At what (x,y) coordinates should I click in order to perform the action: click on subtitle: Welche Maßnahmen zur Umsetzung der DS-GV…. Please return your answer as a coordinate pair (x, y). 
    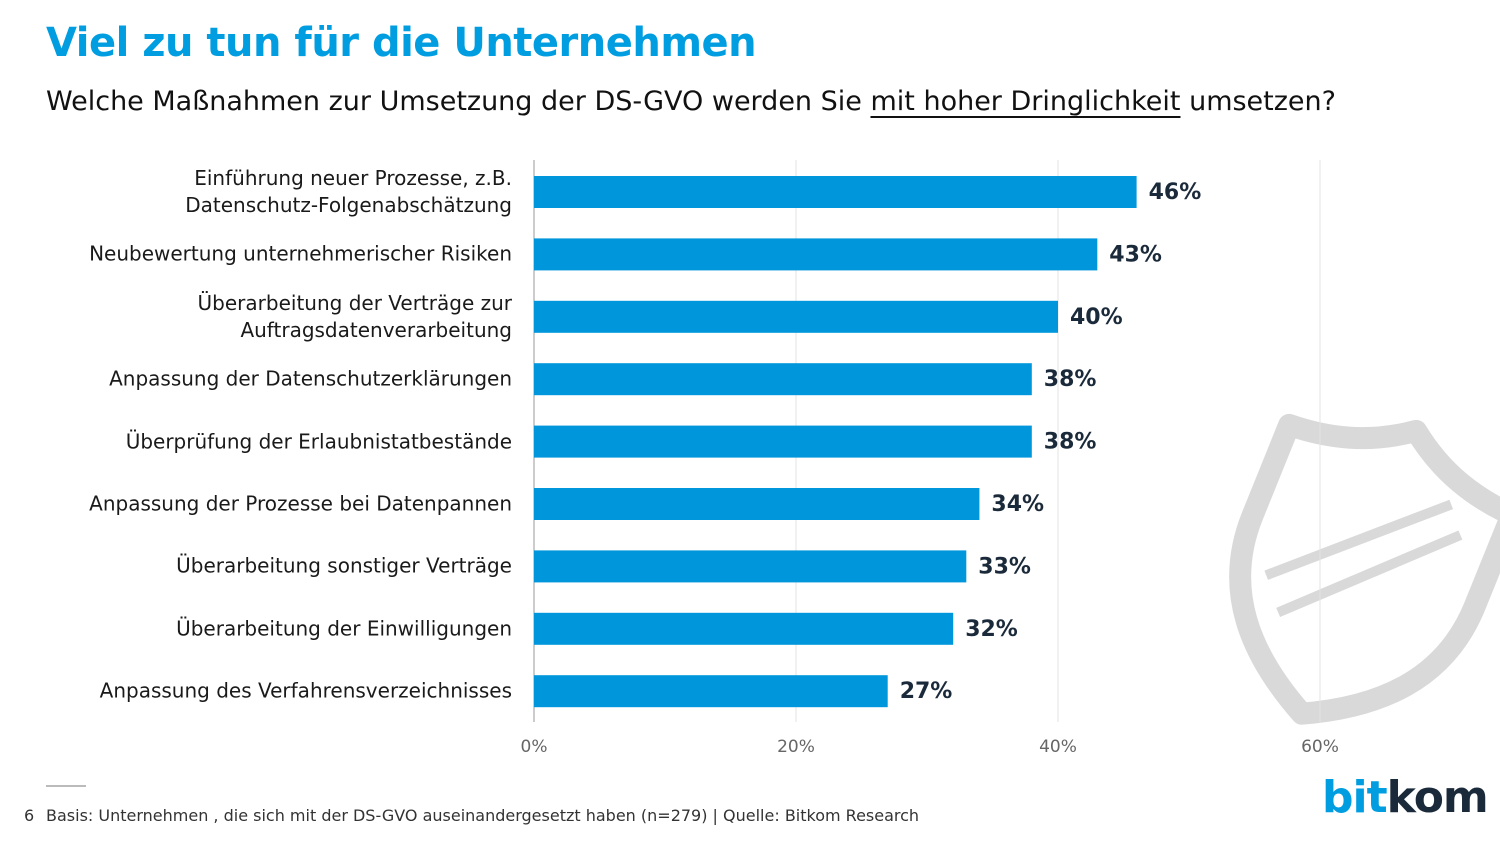
    Looking at the image, I should click on (691, 101).